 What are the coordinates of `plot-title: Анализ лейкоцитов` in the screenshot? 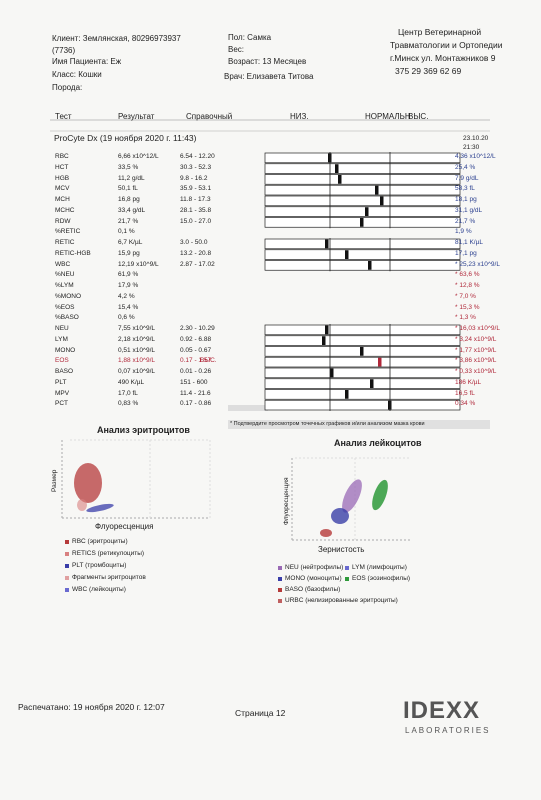 It's located at (378, 443).